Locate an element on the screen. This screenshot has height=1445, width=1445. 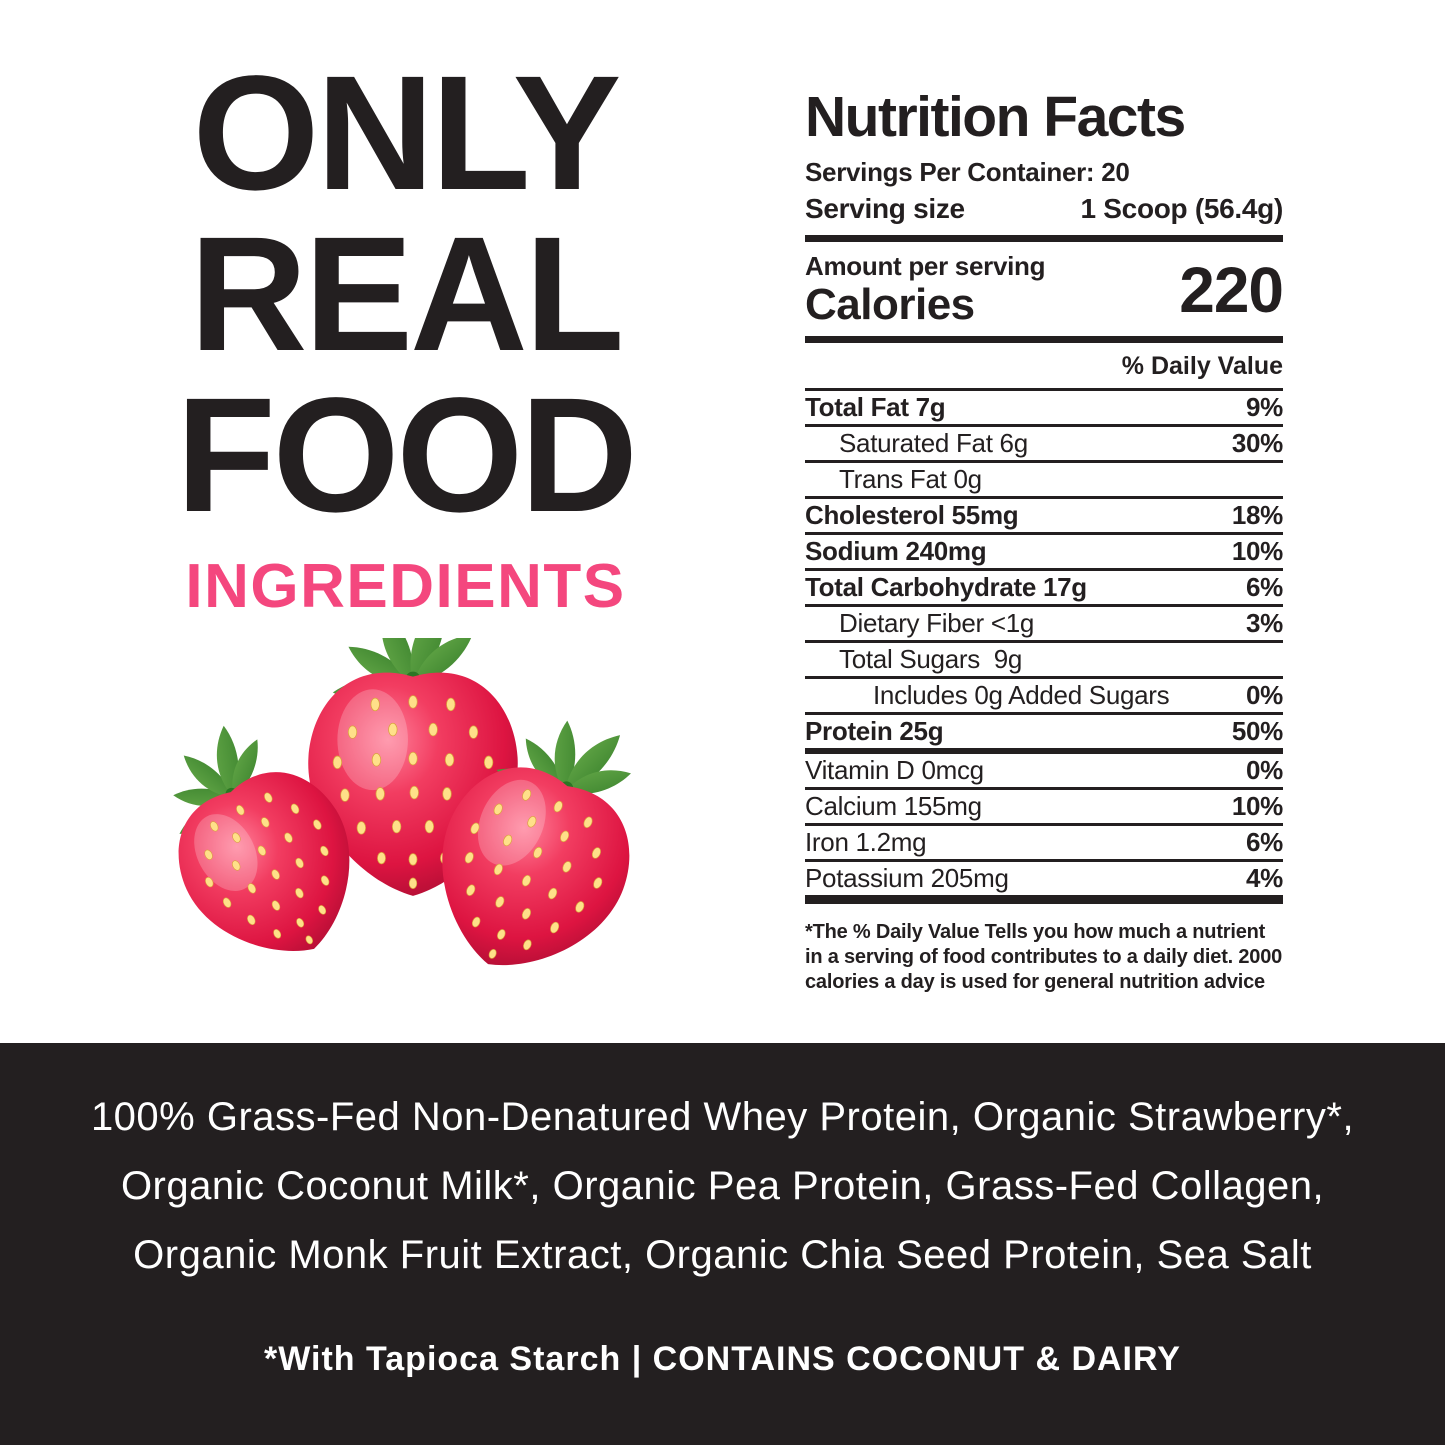
amount-per-serving-label: Amount per serving is located at coordinates (925, 266).